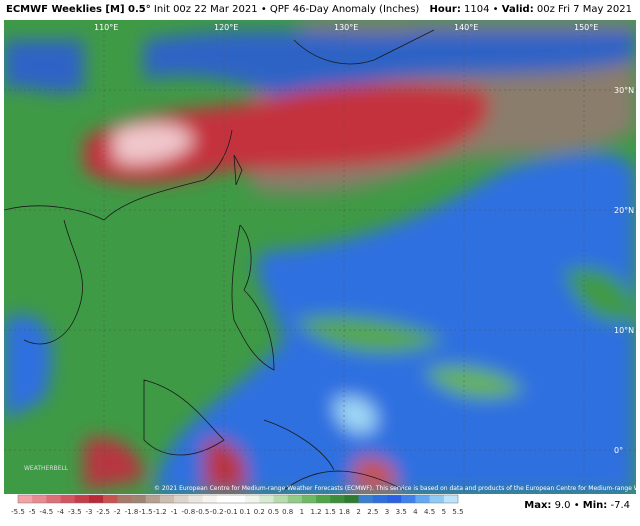 Image resolution: width=640 pixels, height=526 pixels. I want to click on header-right: Hour: 1104 • Valid: 00z Fri 7 May 2021, so click(531, 10).